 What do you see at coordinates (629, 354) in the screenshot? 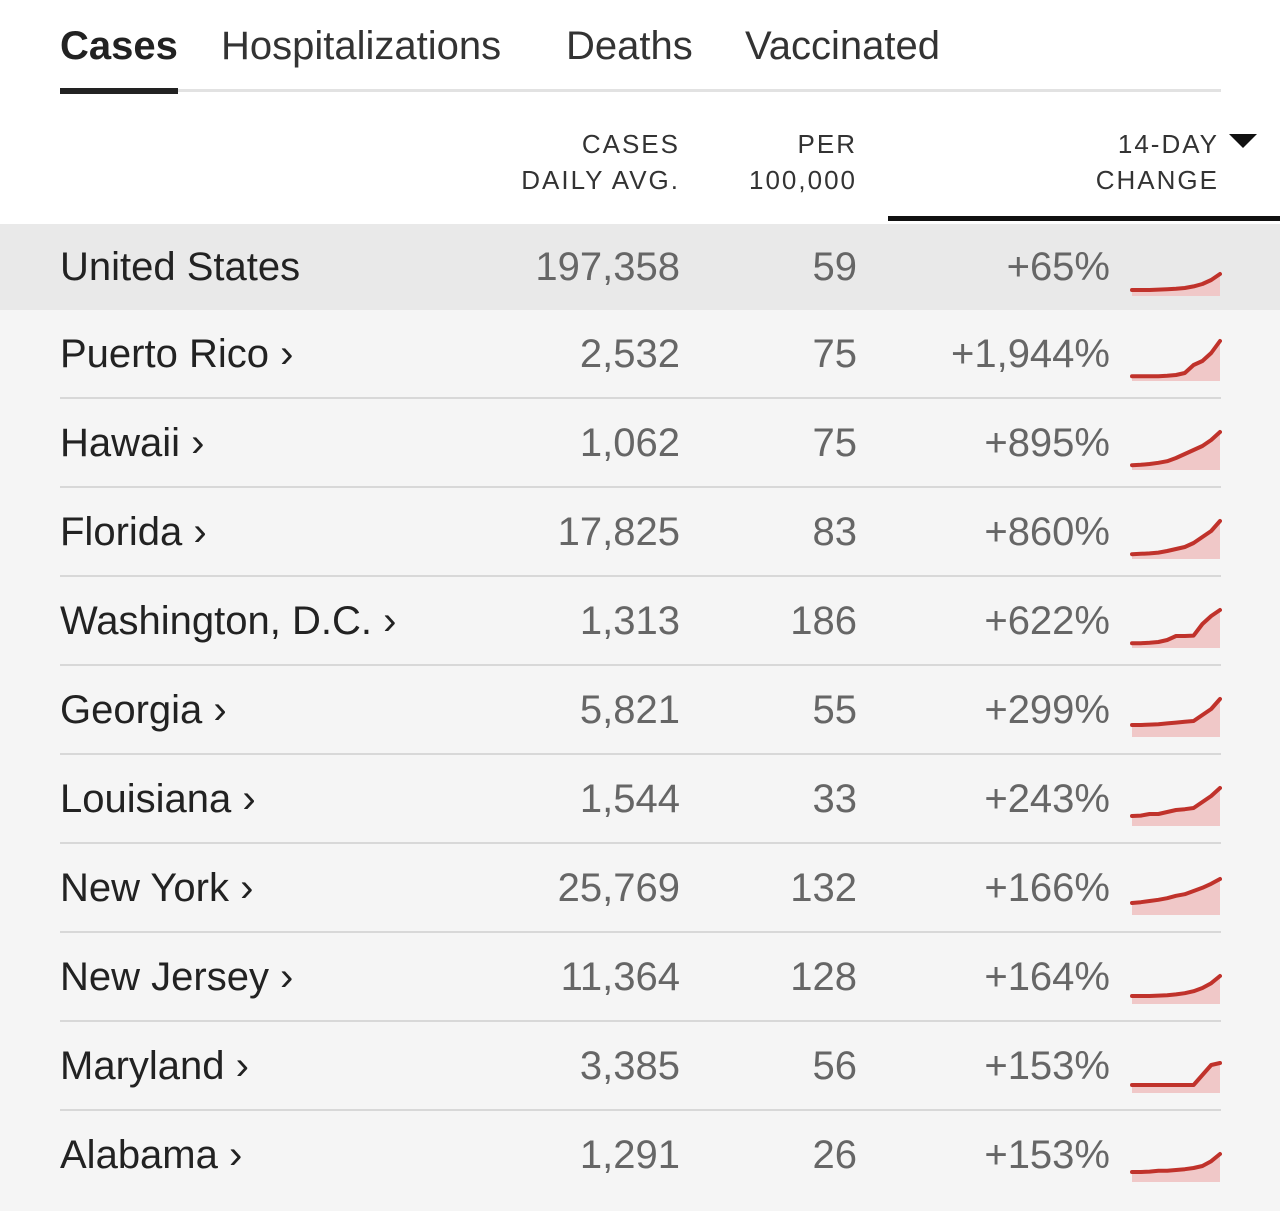
I see `cases-daily-avg: 2,532` at bounding box center [629, 354].